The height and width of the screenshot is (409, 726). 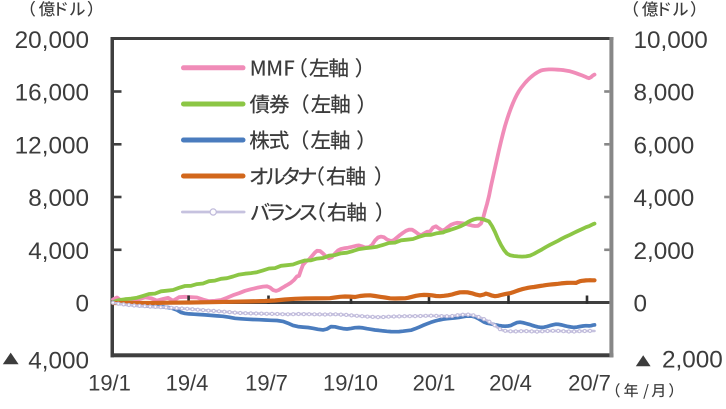 What do you see at coordinates (187, 383) in the screenshot?
I see `svg-text: 19/4` at bounding box center [187, 383].